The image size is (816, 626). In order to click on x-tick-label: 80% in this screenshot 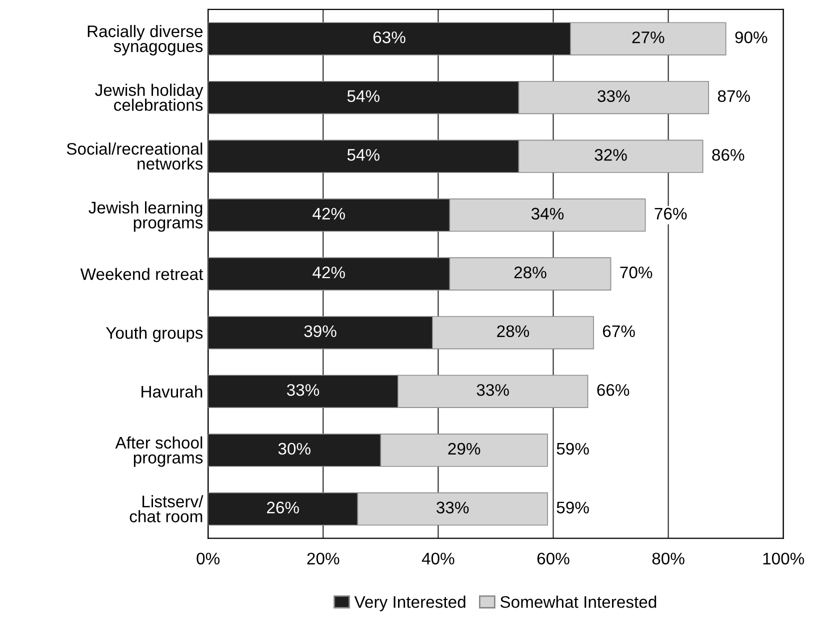, I will do `click(668, 558)`.